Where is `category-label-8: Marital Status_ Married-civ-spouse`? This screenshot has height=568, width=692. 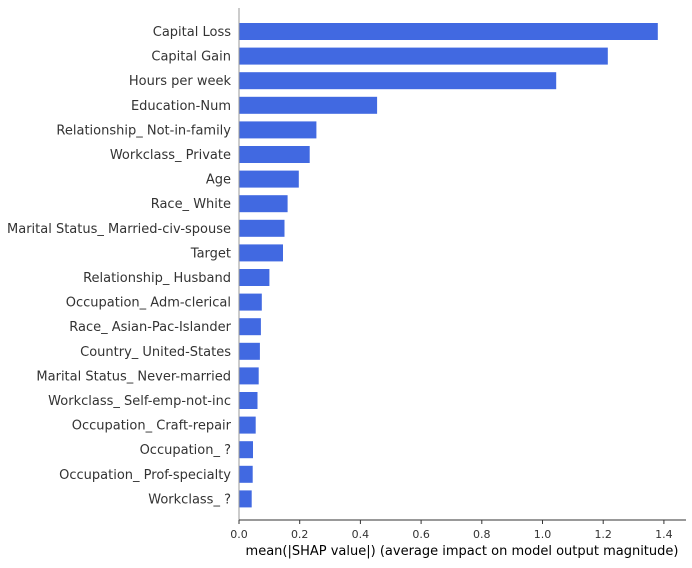
category-label-8: Marital Status_ Married-civ-spouse is located at coordinates (119, 229).